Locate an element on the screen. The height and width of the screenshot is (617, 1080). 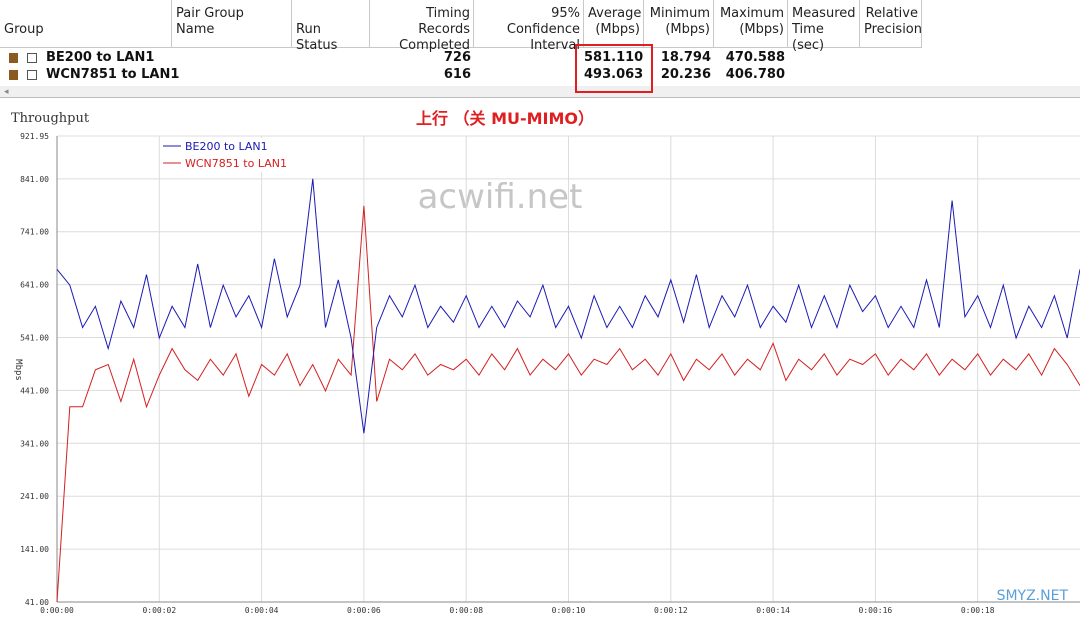
x-tick-label: 0:00:18 is located at coordinates (978, 610).